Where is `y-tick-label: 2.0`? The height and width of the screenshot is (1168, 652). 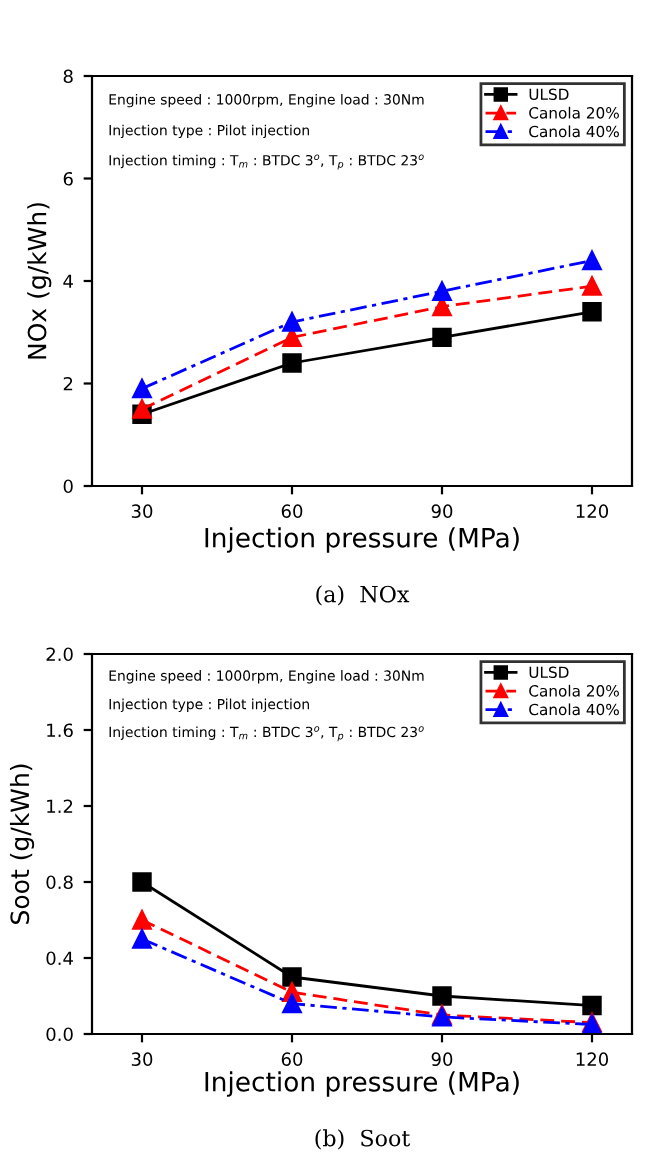 y-tick-label: 2.0 is located at coordinates (59, 654).